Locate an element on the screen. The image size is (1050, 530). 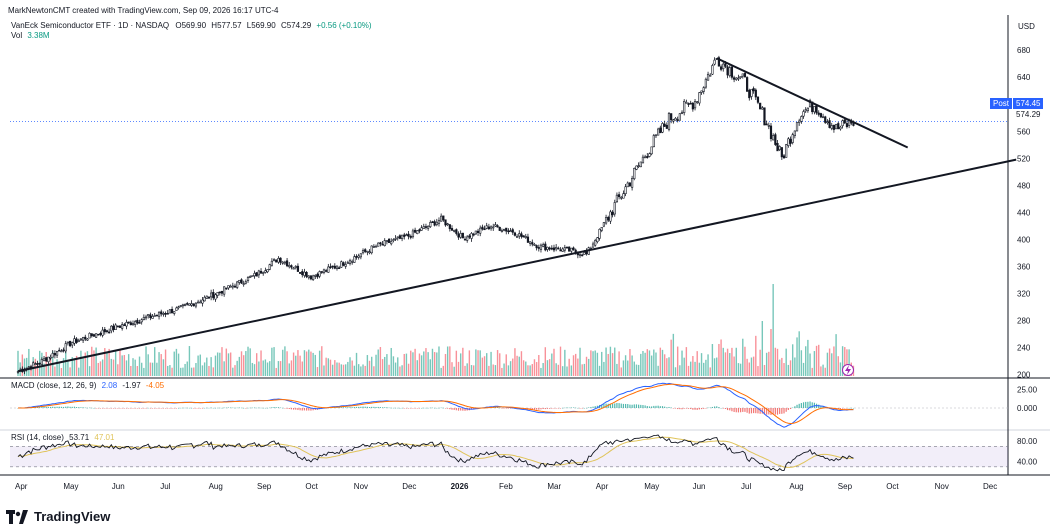
tradingview-logo: TradingView is located at coordinates (58, 516).